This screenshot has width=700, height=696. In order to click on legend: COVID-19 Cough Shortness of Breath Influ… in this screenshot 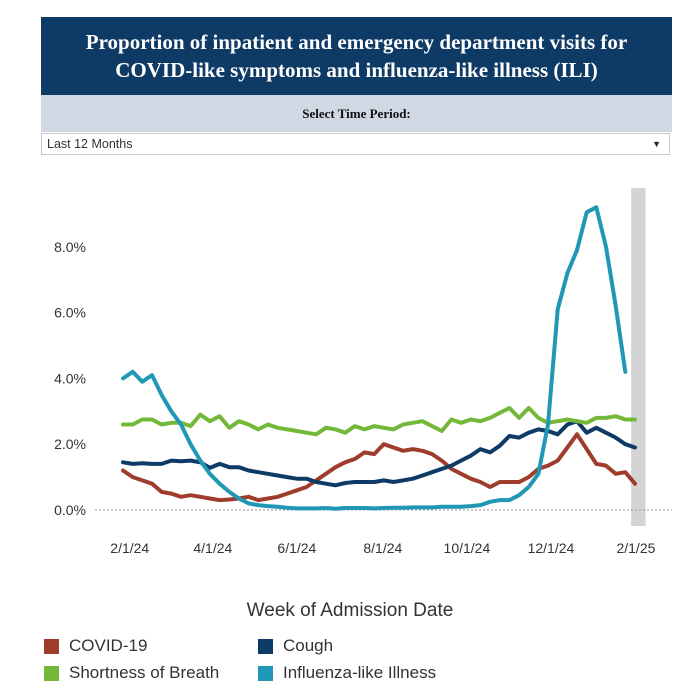, I will do `click(364, 665)`.